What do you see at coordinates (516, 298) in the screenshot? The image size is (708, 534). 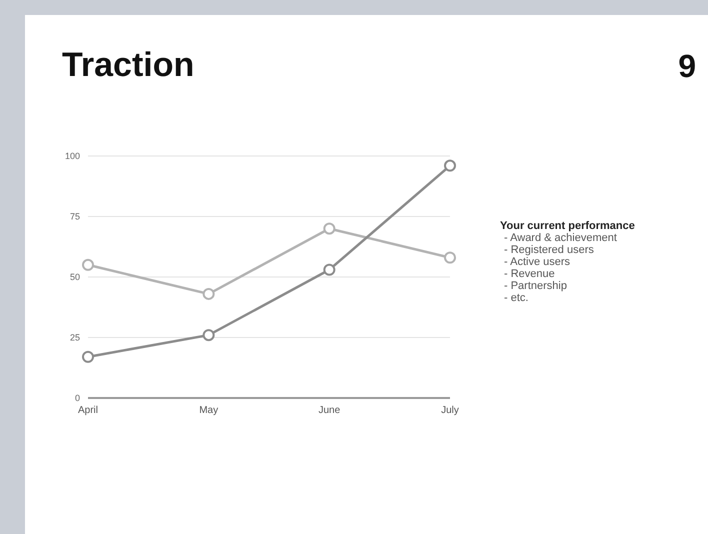 I see `text: - etc.` at bounding box center [516, 298].